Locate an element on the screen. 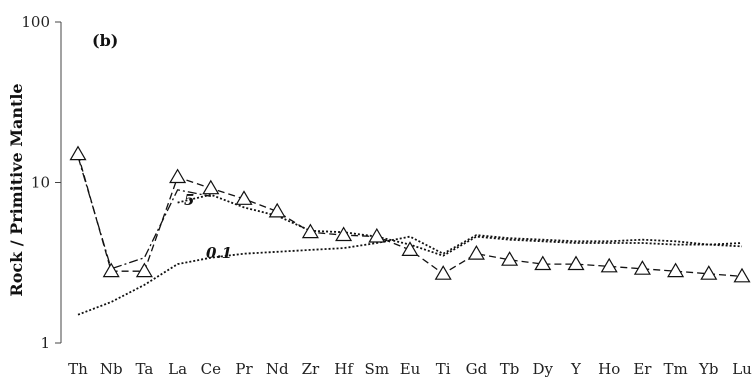 This screenshot has height=383, width=756. x-tick-label-ce: Ce is located at coordinates (211, 369).